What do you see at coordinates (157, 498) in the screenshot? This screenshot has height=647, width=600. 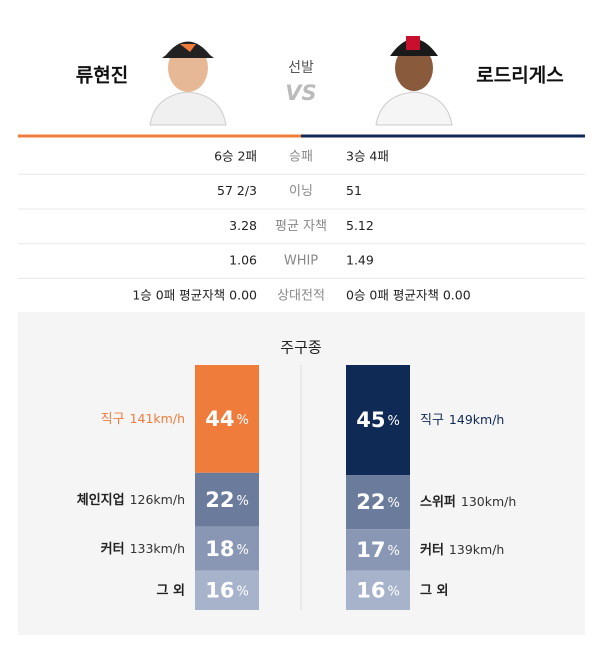 I see `pitch-speed: 126km/h` at bounding box center [157, 498].